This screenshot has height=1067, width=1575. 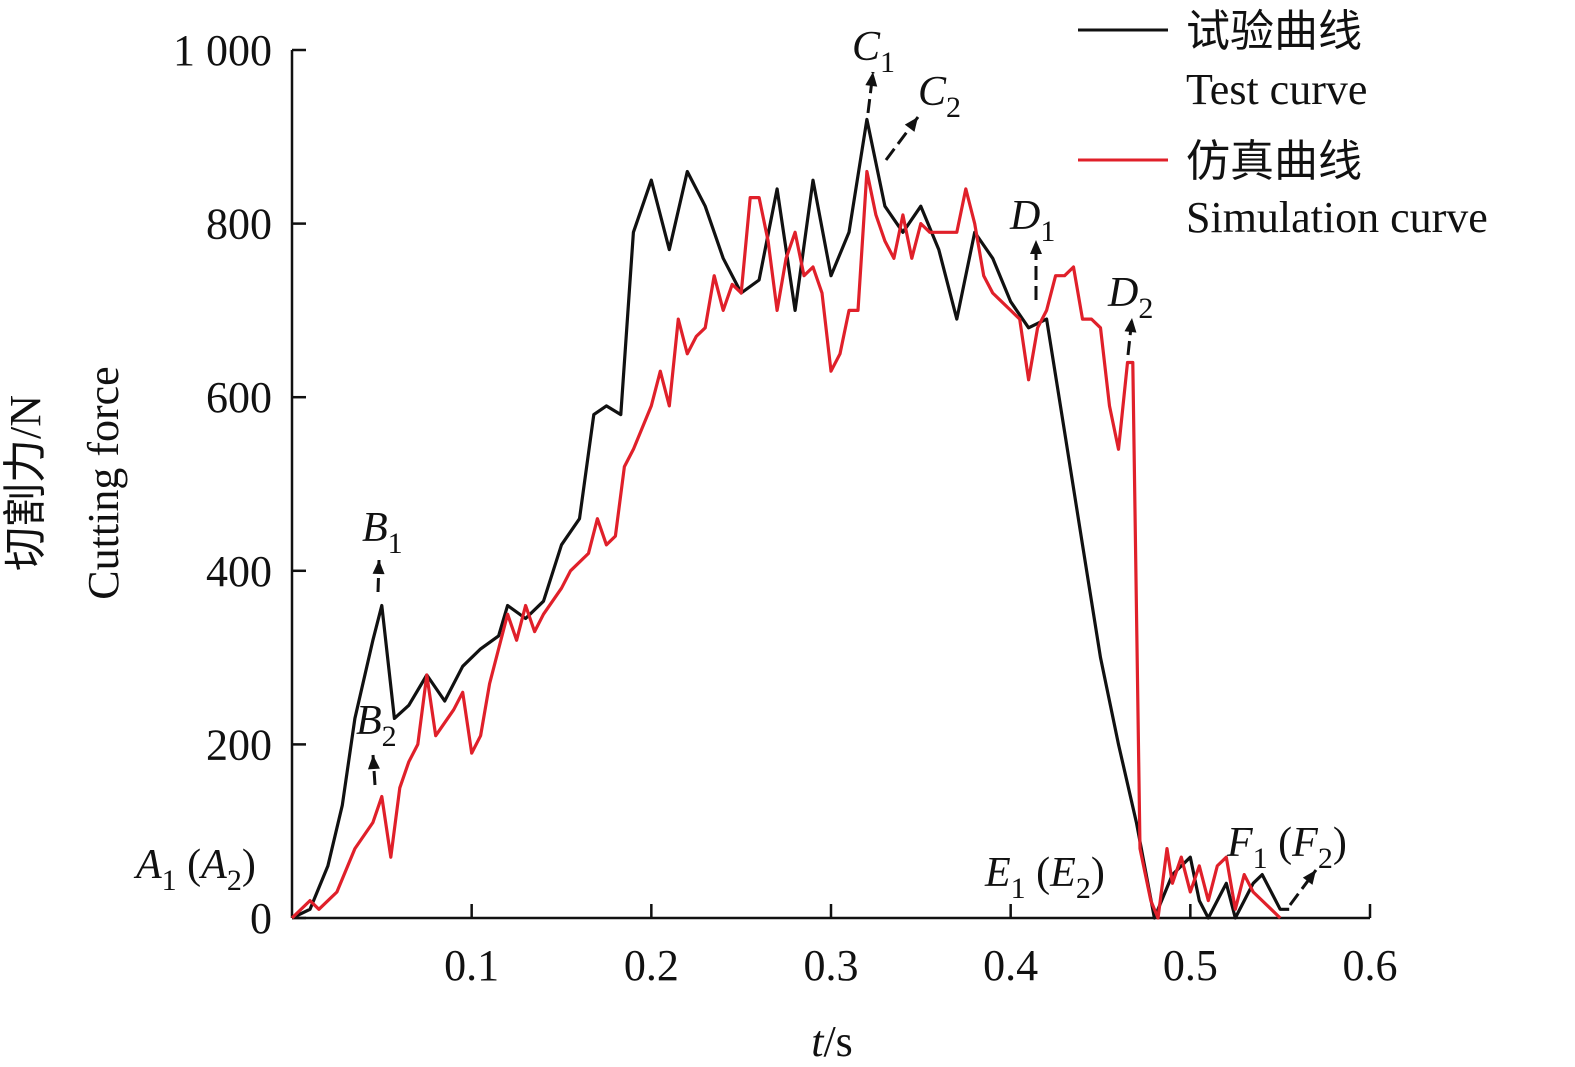 I want to click on legend-label-test-cn: 试验曲线, so click(x=1274, y=31).